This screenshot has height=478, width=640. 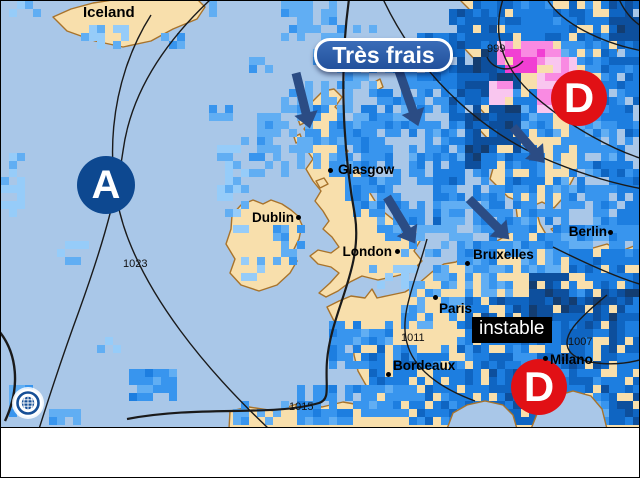 I want to click on flow-arrows, so click(x=418, y=156).